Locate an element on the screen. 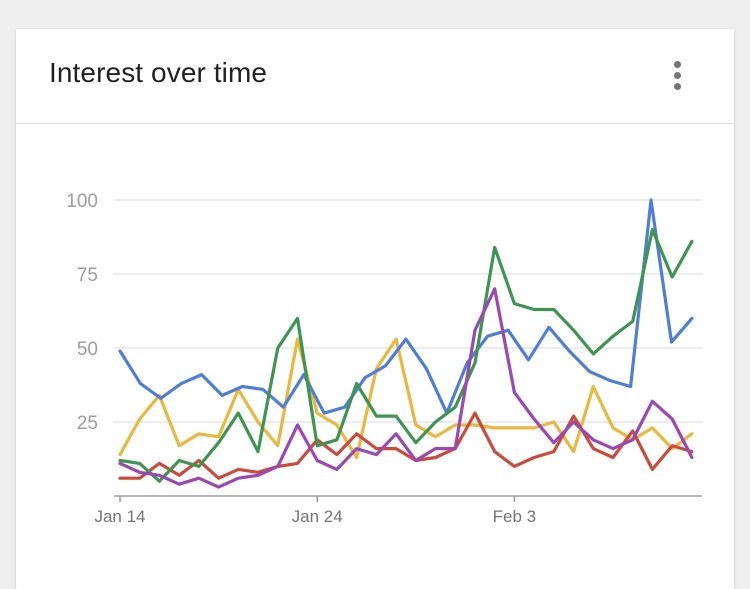  card-title: Interest over time is located at coordinates (158, 72).